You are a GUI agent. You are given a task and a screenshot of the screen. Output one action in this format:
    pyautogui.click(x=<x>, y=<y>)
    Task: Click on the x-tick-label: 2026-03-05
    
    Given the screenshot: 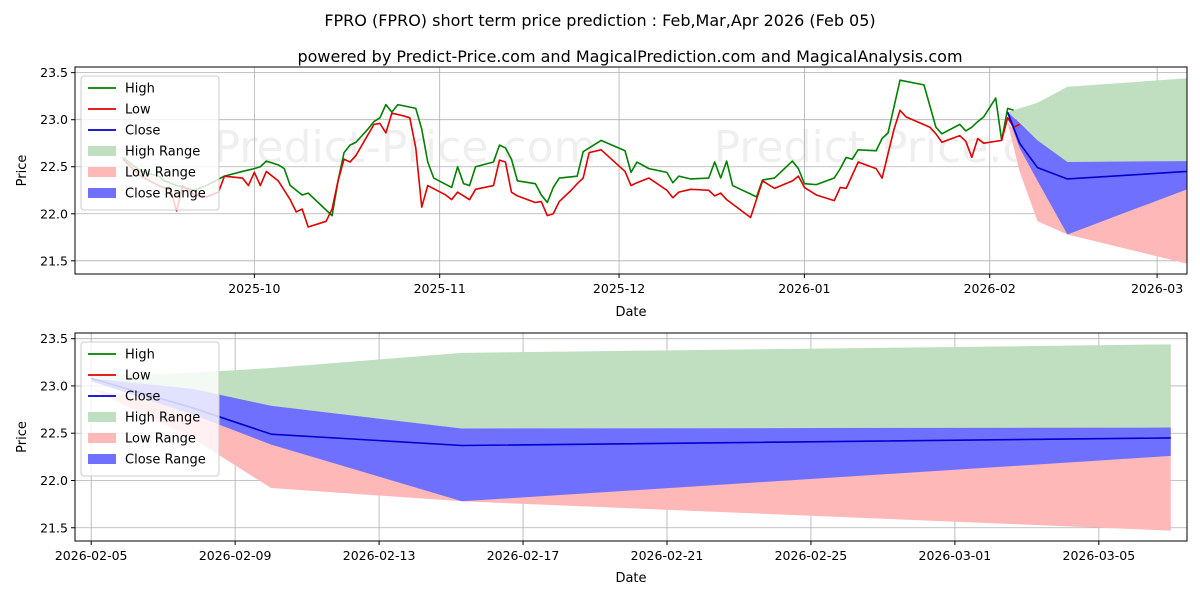 What is the action you would take?
    pyautogui.click(x=1099, y=555)
    